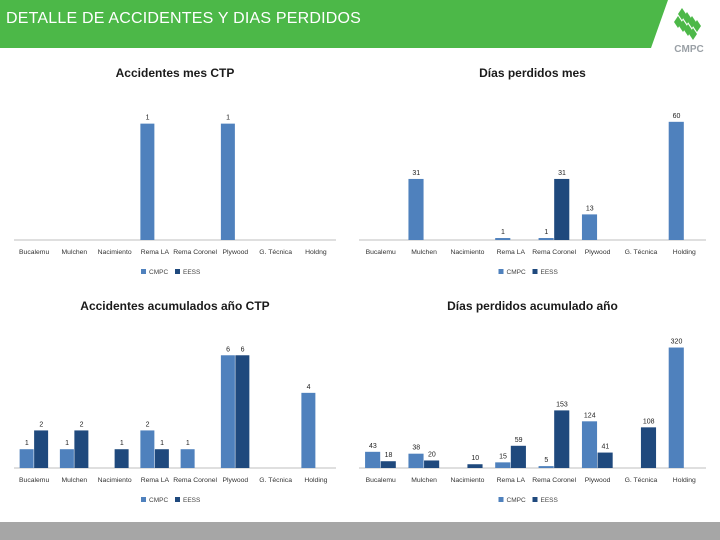 This screenshot has width=720, height=540. I want to click on header-bar, so click(334, 24).